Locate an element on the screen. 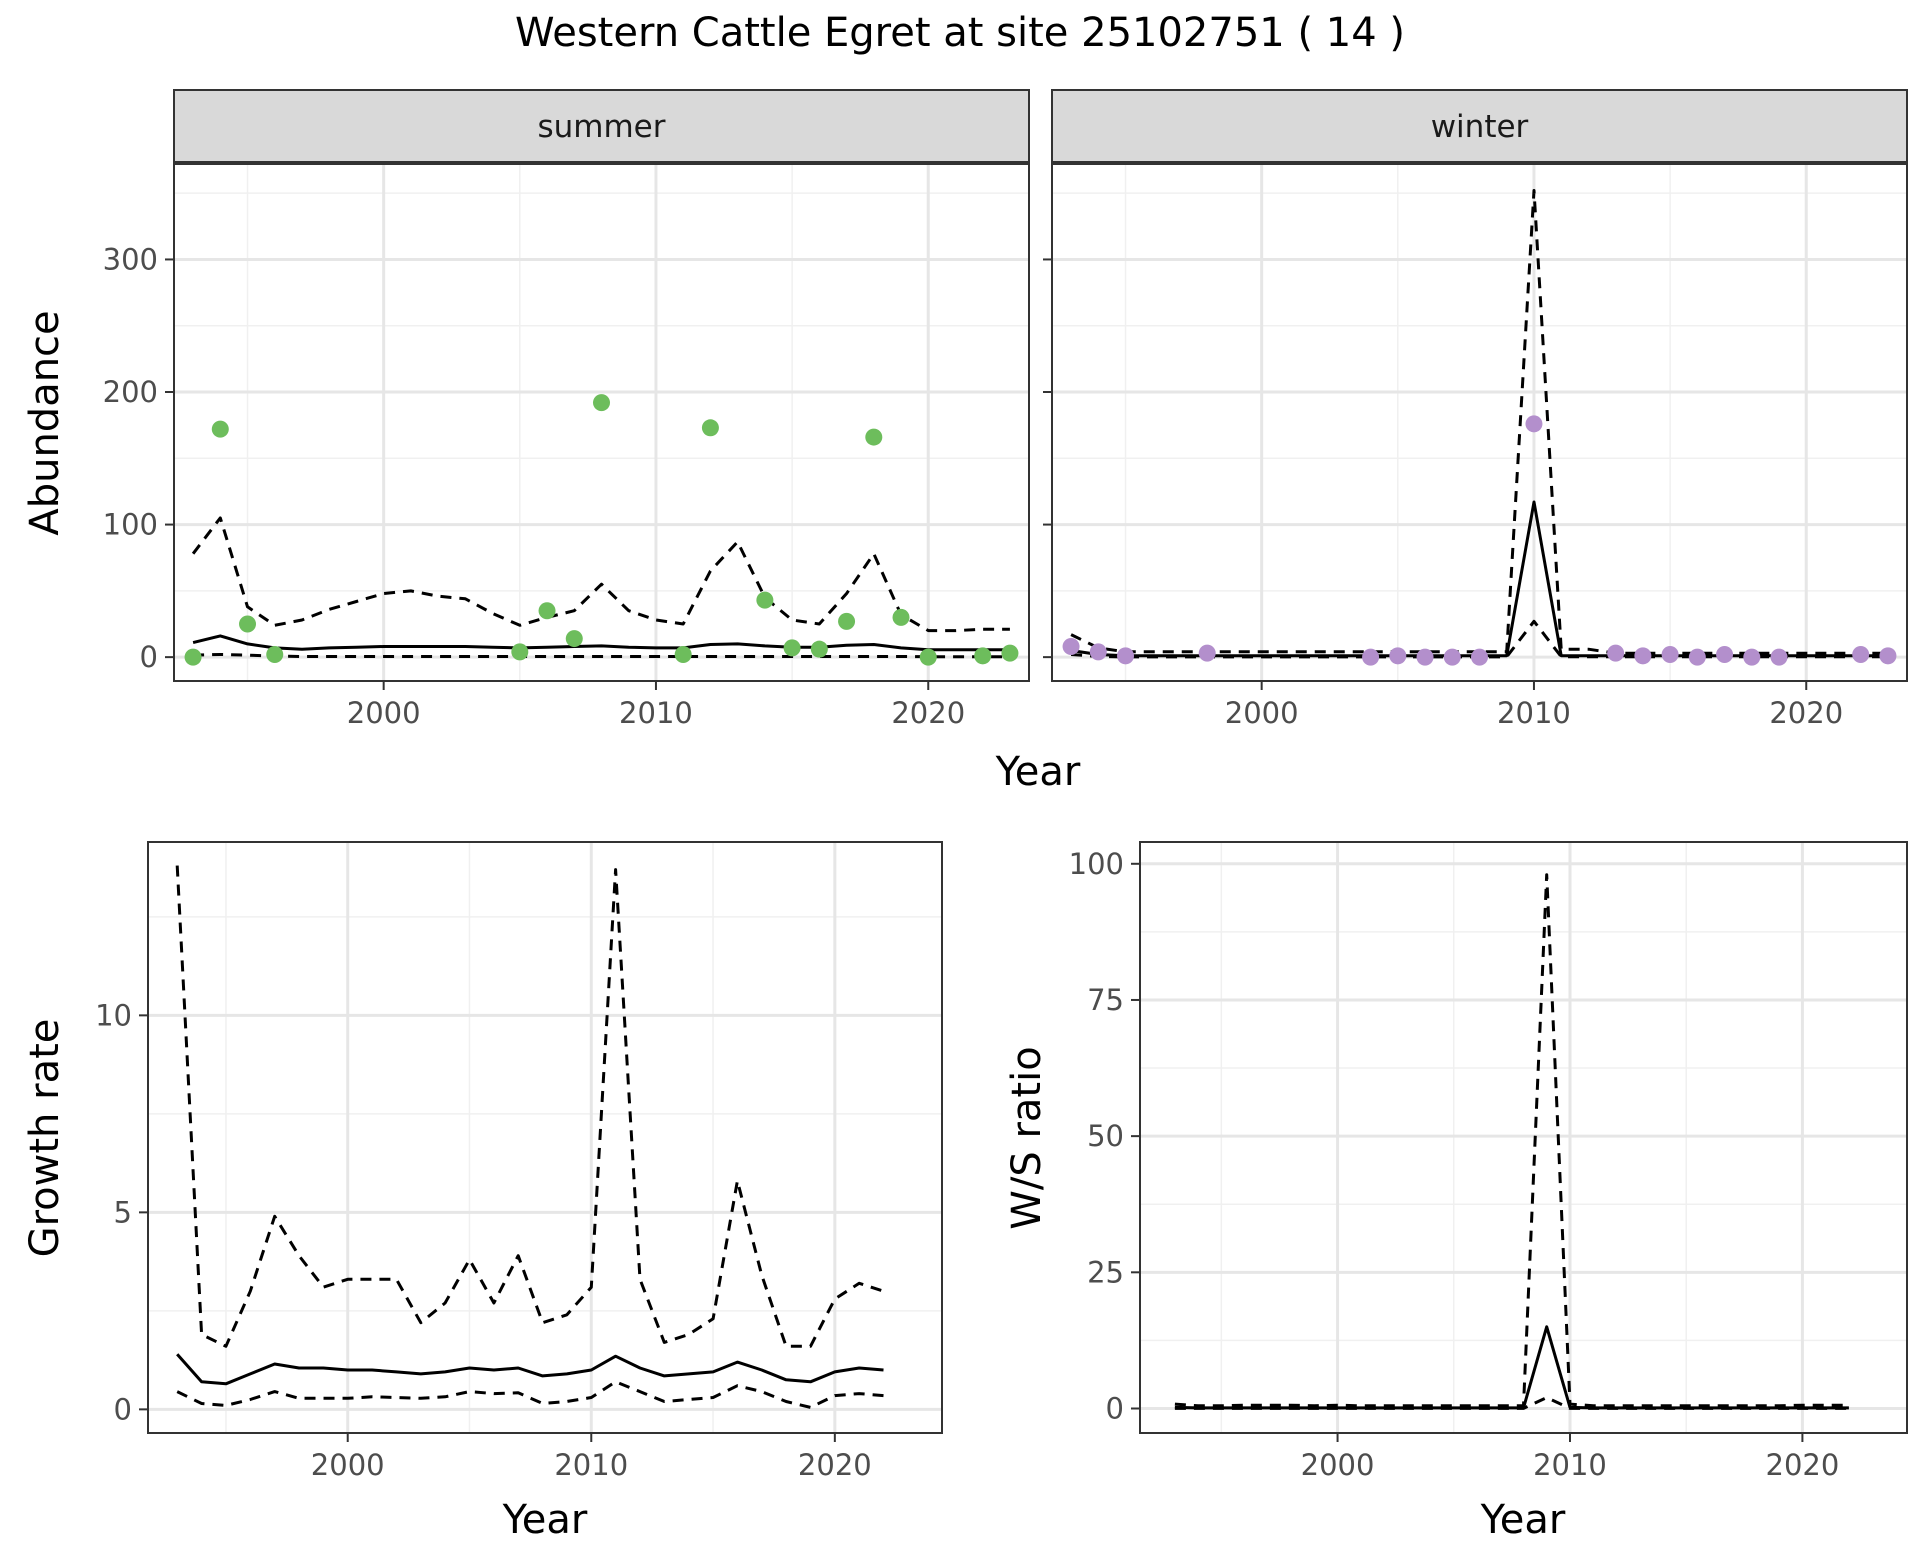 This screenshot has width=1920, height=1560. facet-strip-label: summer is located at coordinates (601, 127).